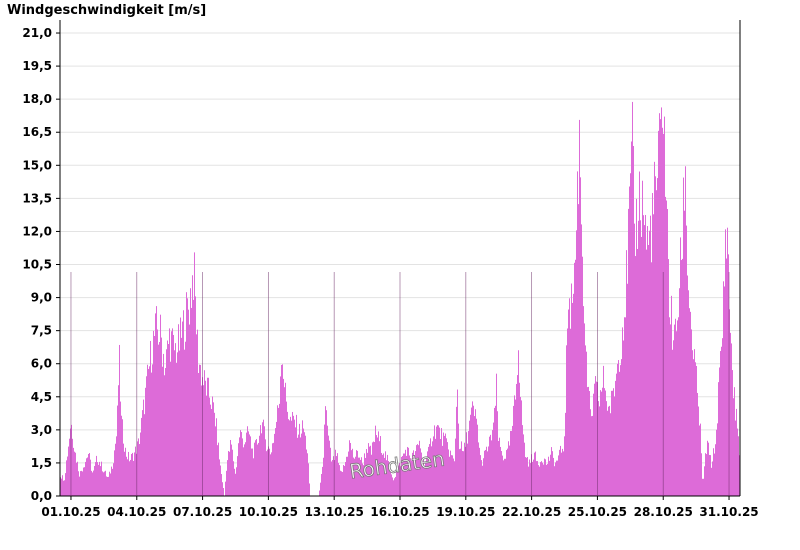  I want to click on x-tick-label: 25.10.25, so click(597, 512).